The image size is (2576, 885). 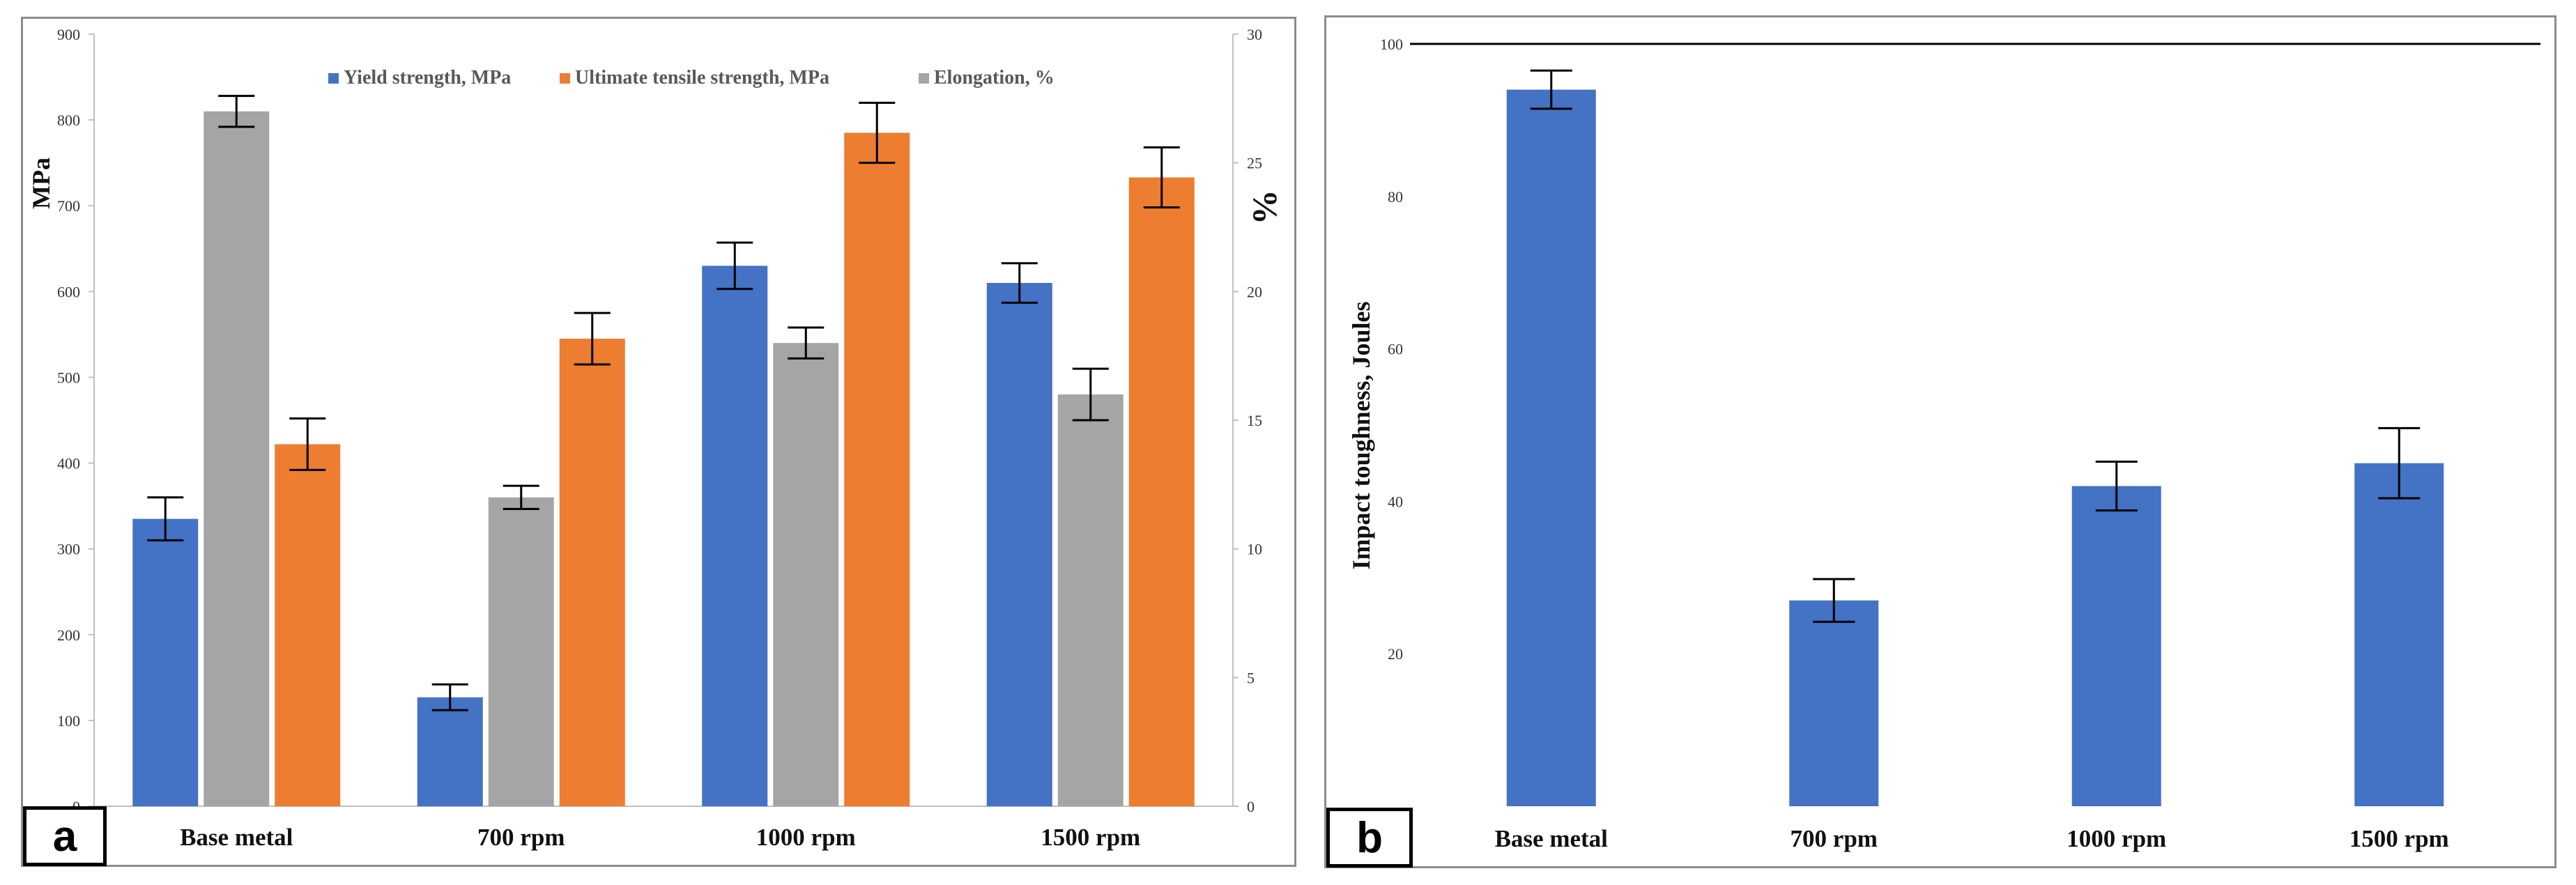 I want to click on right-tick-label: 15, so click(x=1254, y=420).